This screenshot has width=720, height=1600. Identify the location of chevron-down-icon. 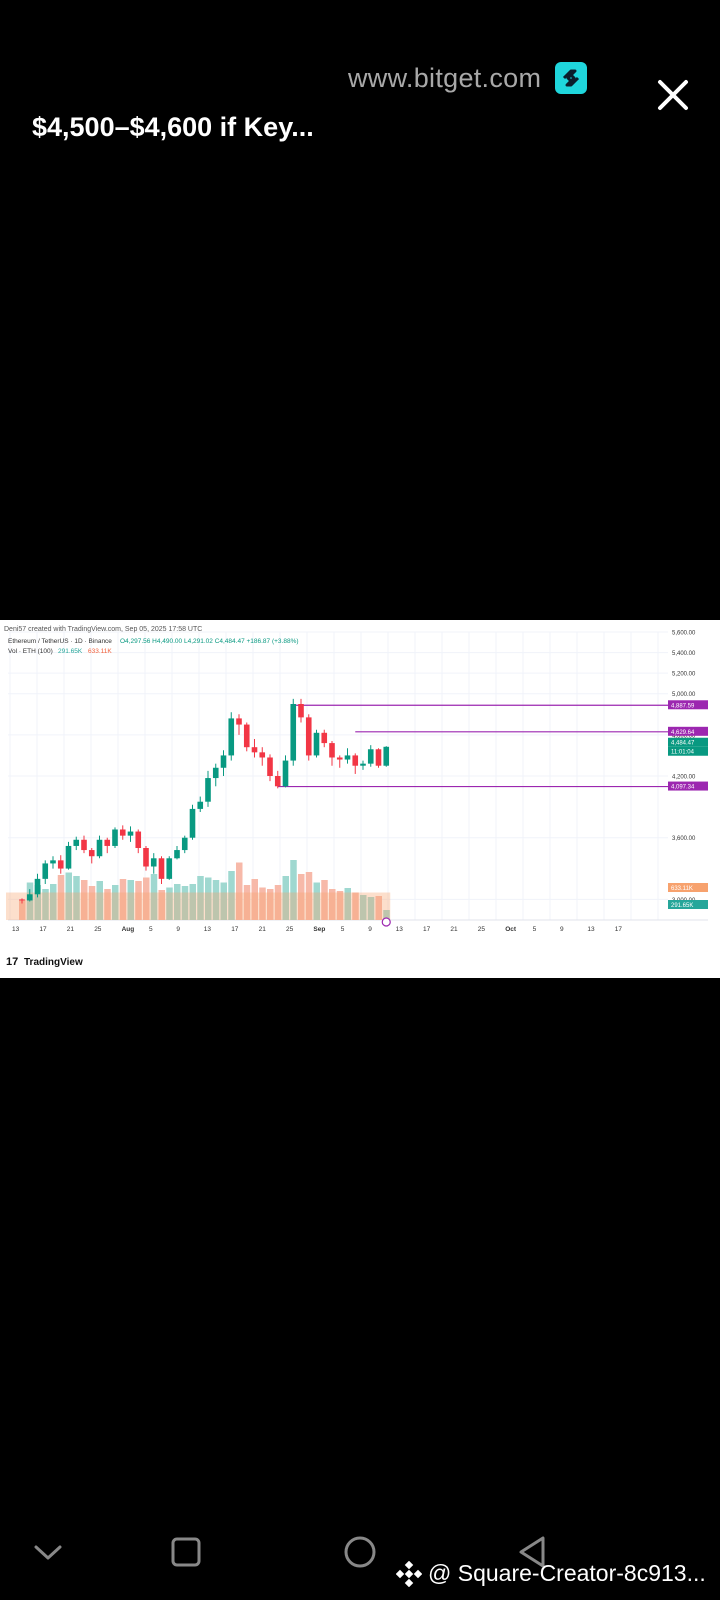
(48, 1552).